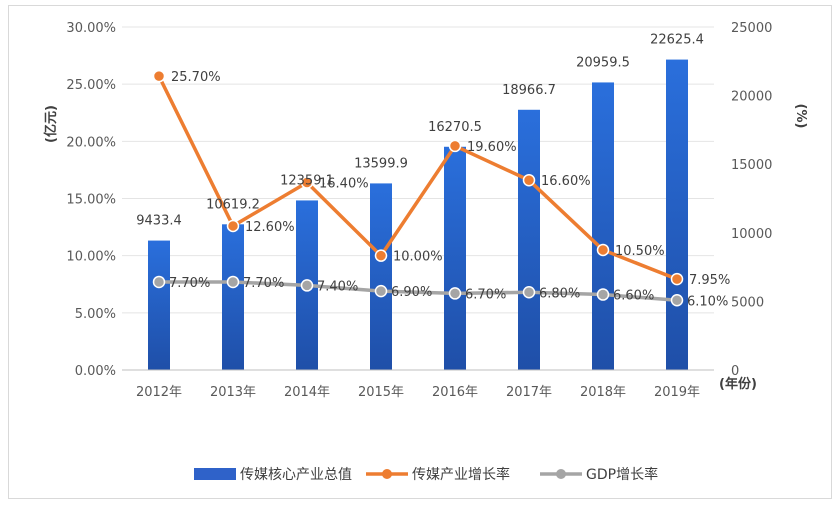  I want to click on right-tick-label: 15000, so click(751, 165).